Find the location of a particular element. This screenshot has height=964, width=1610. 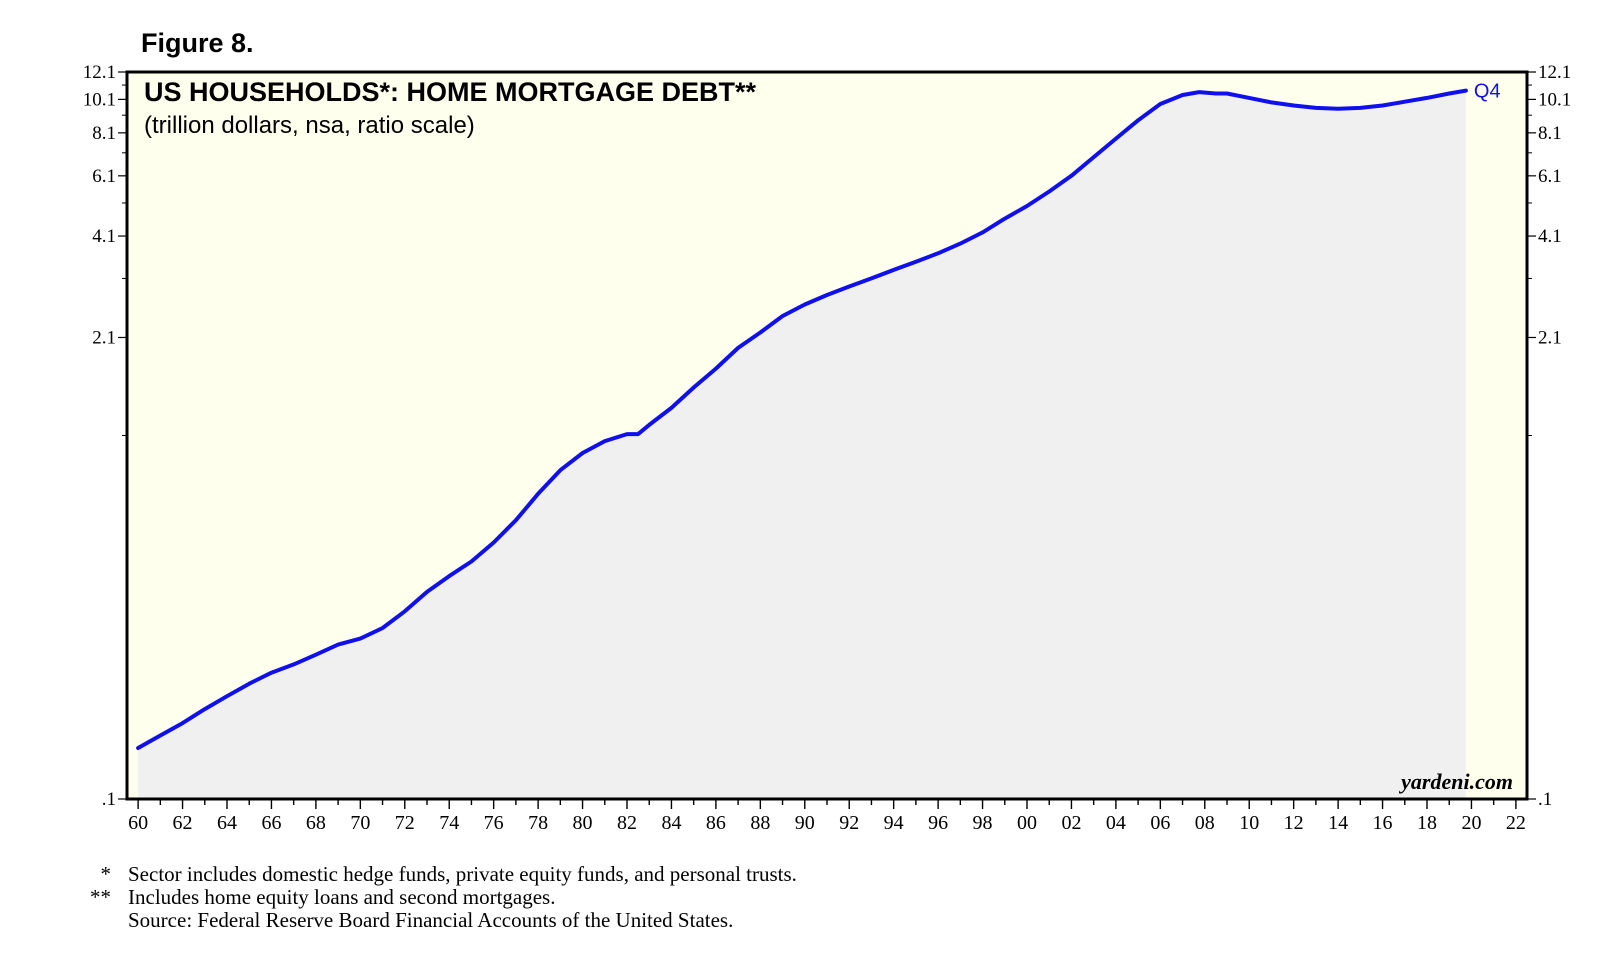

x-tick-label: 60 is located at coordinates (138, 823).